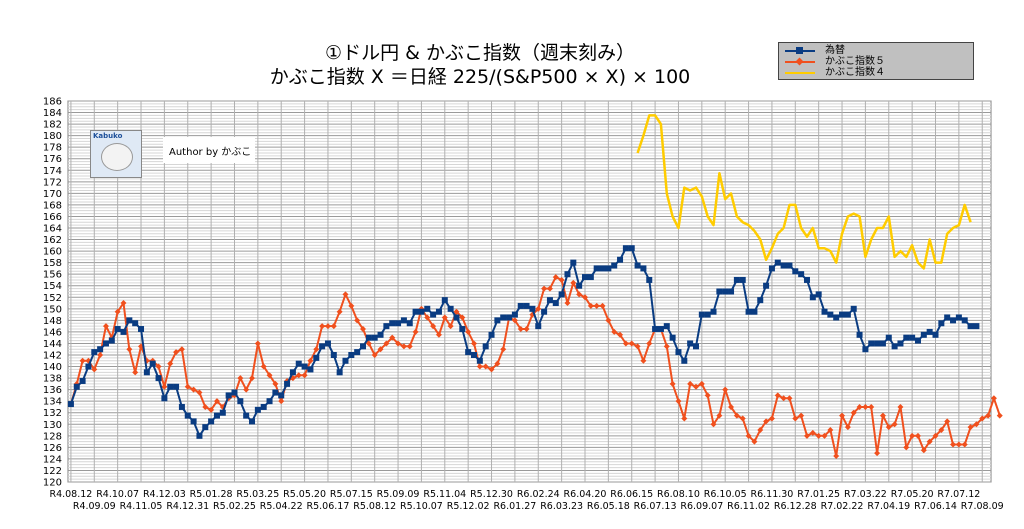  I want to click on x-tick-label: R7.05.20, so click(912, 494).